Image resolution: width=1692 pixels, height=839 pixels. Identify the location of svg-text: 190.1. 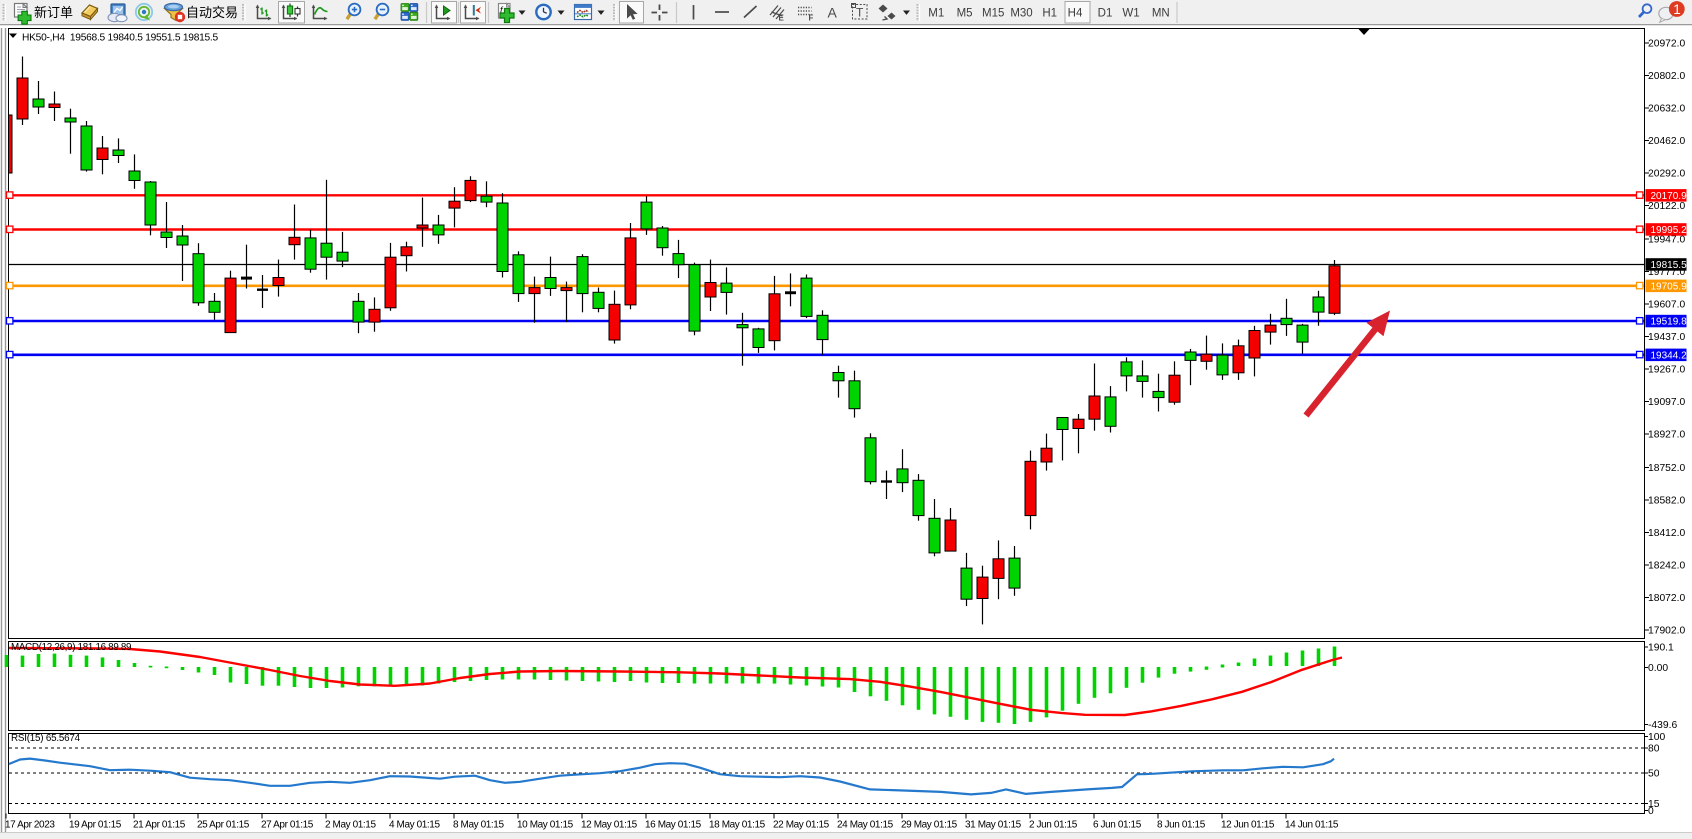
(1661, 648).